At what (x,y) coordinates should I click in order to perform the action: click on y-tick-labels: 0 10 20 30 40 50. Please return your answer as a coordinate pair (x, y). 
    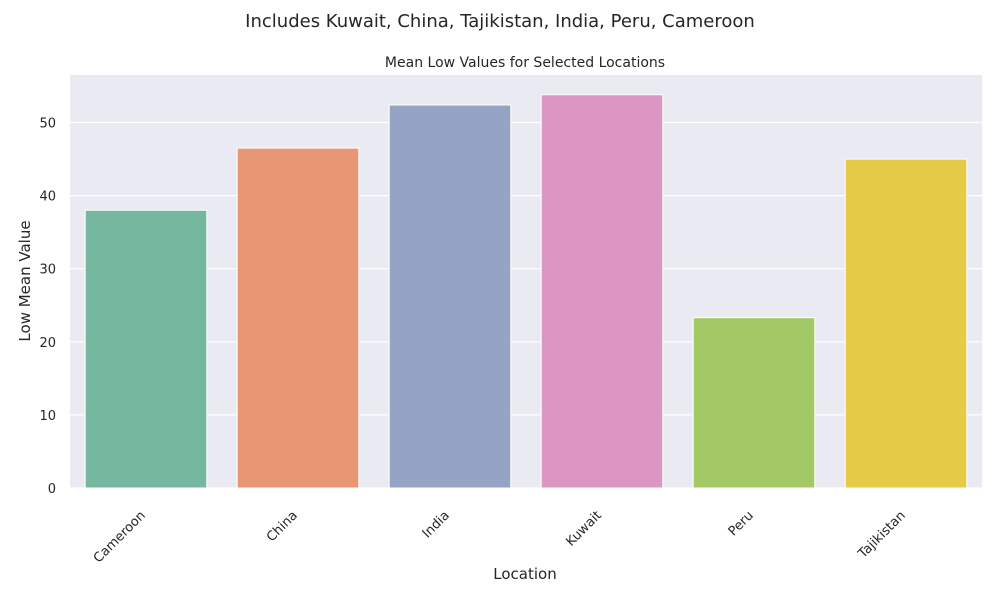
    Looking at the image, I should click on (47, 307).